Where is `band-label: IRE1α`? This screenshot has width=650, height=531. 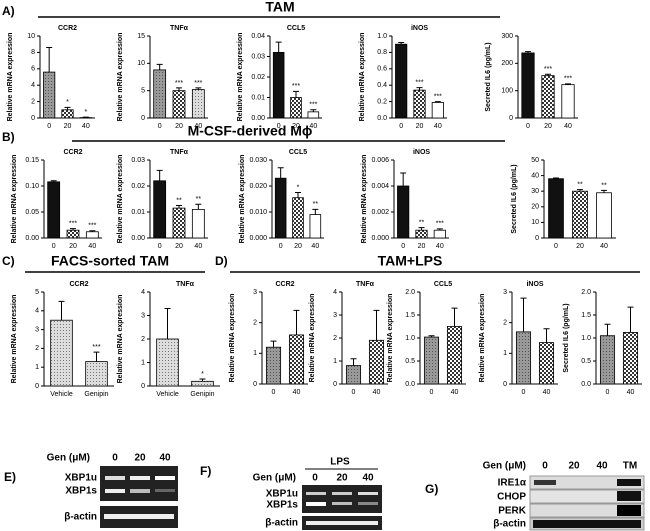
band-label: IRE1α is located at coordinates (512, 483).